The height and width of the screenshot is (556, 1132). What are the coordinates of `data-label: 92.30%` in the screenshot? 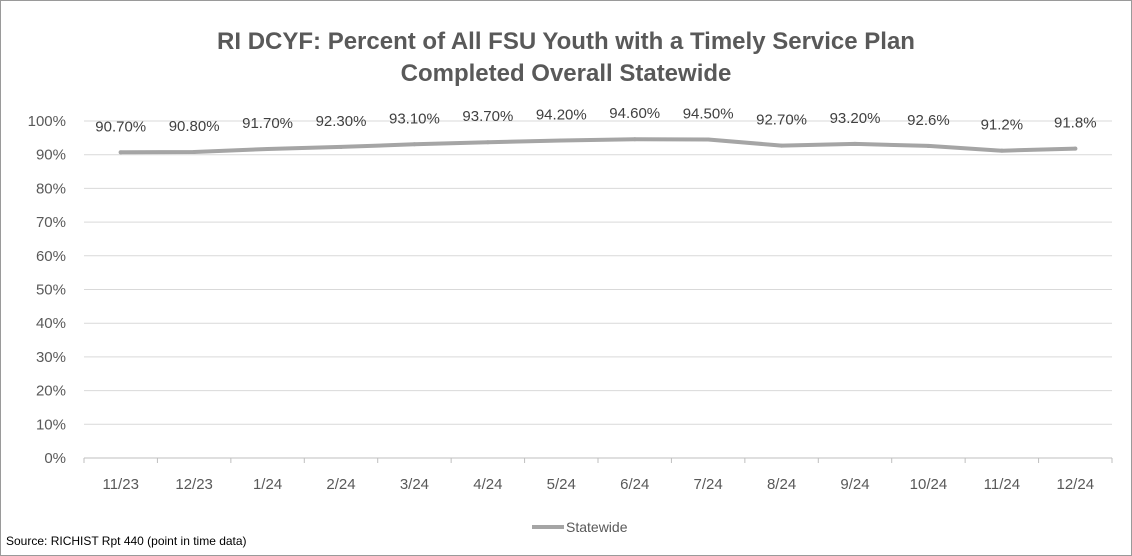 It's located at (341, 121).